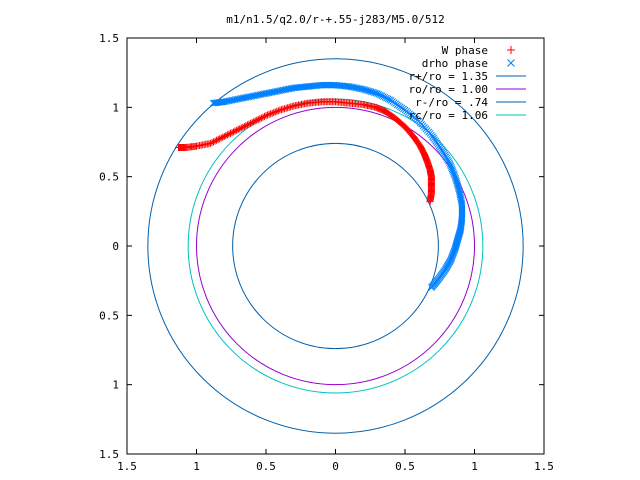 The image size is (640, 480). What do you see at coordinates (448, 76) in the screenshot?
I see `legend-label: r+/ro = 1.35` at bounding box center [448, 76].